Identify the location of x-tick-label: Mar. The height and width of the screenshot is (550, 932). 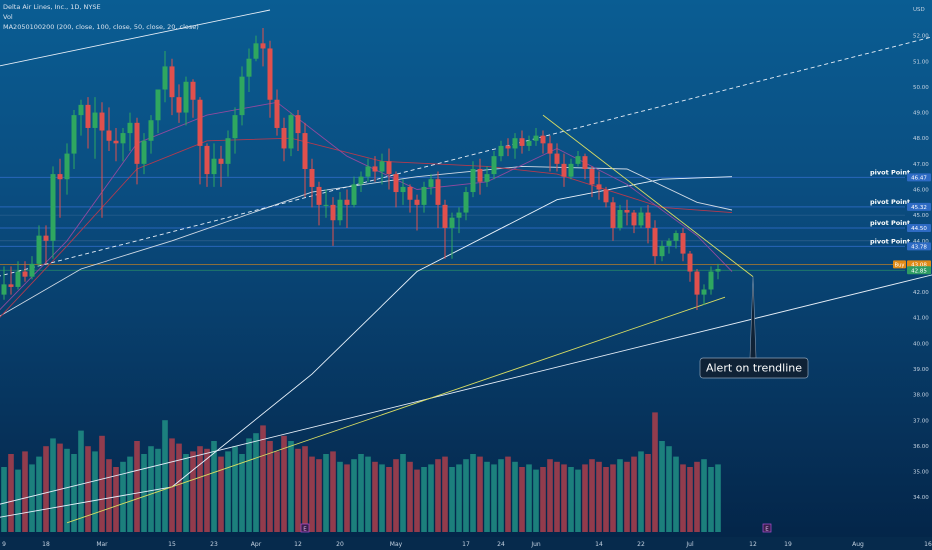
(102, 544).